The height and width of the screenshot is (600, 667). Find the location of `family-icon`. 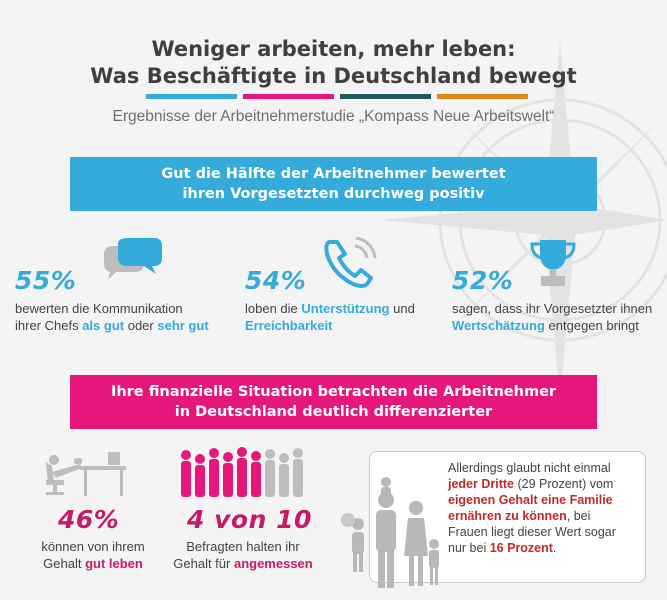

family-icon is located at coordinates (390, 532).